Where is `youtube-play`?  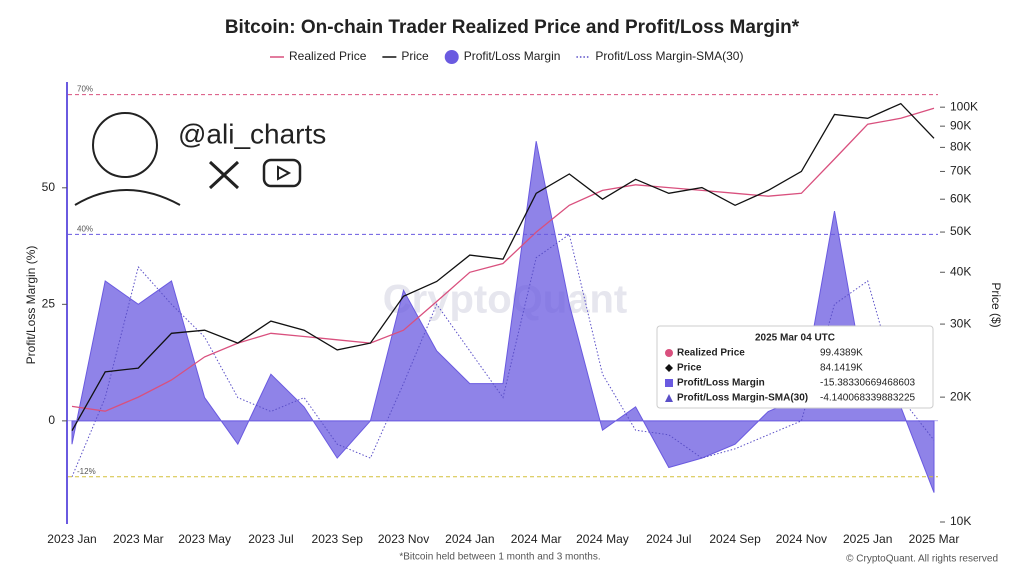
youtube-play is located at coordinates (284, 173).